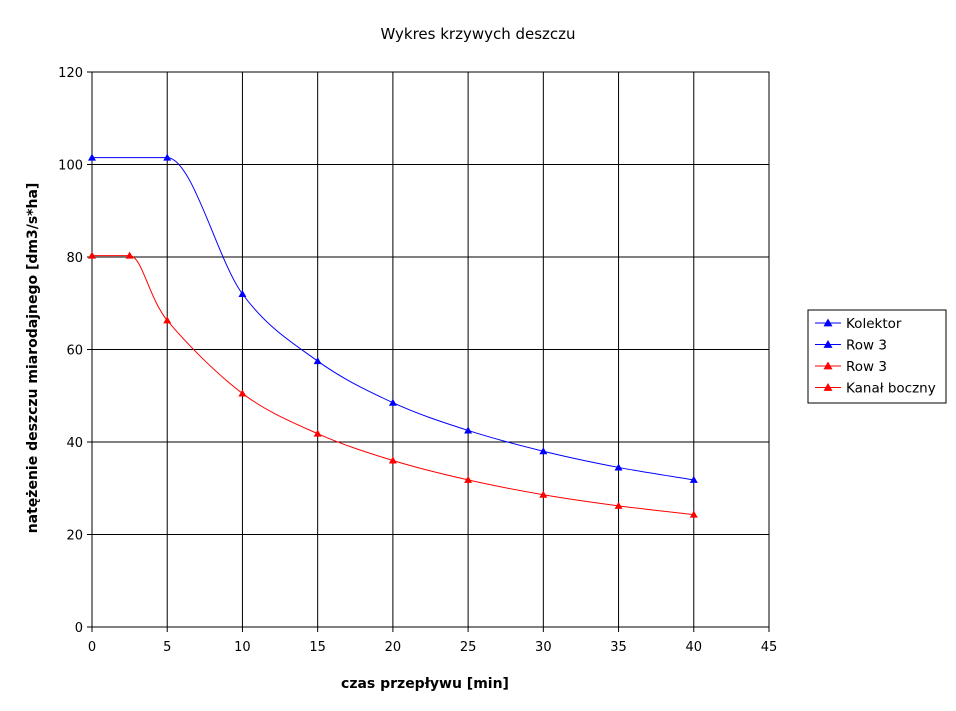 The height and width of the screenshot is (711, 956). Describe the element at coordinates (874, 324) in the screenshot. I see `legend-label: Kolektor` at that location.